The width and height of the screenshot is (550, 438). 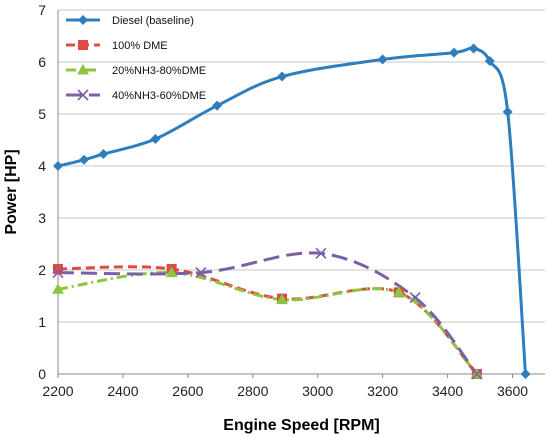 What do you see at coordinates (159, 96) in the screenshot?
I see `legend-label: 40%NH3-60%DME` at bounding box center [159, 96].